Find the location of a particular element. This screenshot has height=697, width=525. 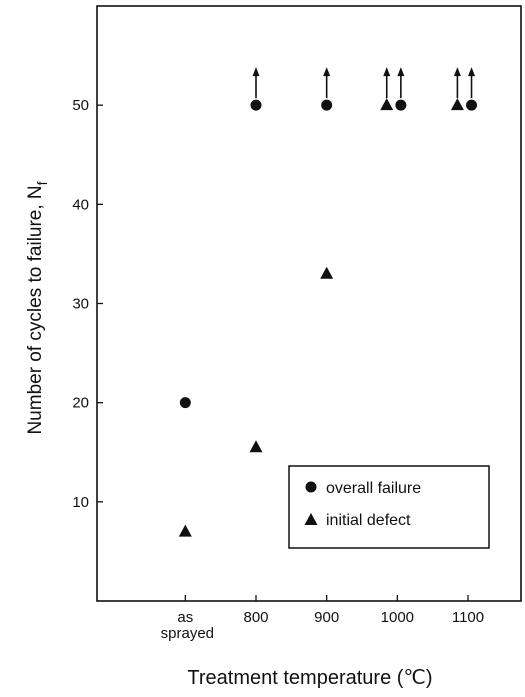

y-tick-label: 40 is located at coordinates (80, 204).